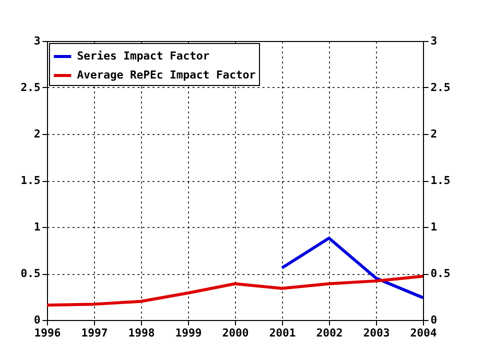 The image size is (480, 350). Describe the element at coordinates (30, 273) in the screenshot. I see `y-tick-label: 0.5` at that location.